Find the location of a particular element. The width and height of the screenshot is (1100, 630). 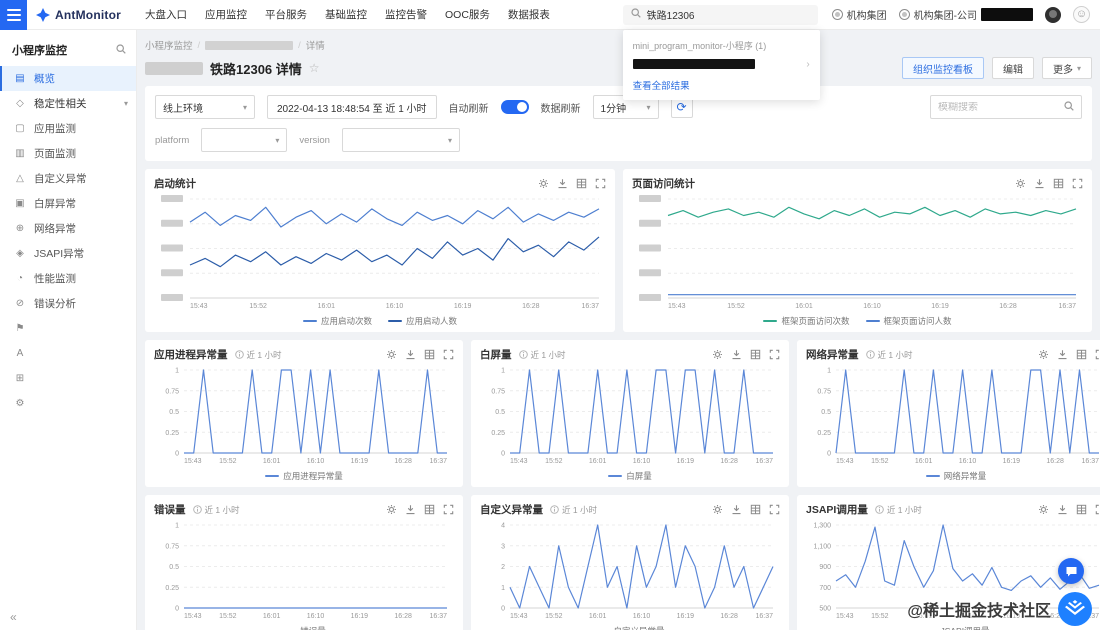

view-all-results-link: 查看全部结果 is located at coordinates (661, 86).